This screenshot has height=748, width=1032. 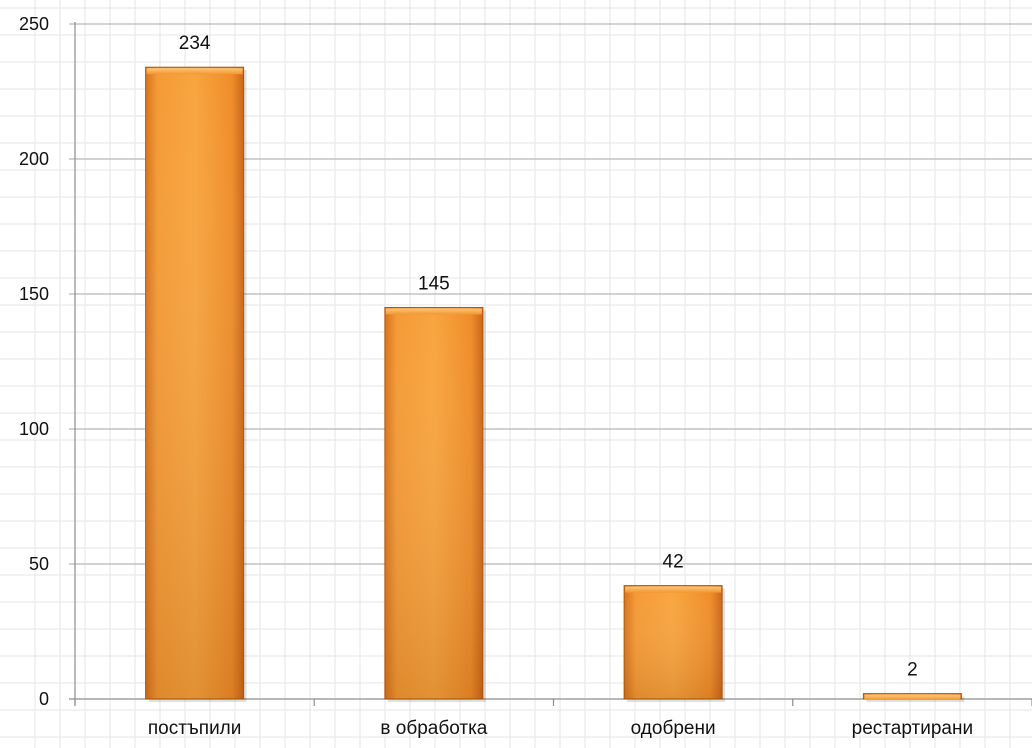 What do you see at coordinates (195, 43) in the screenshot?
I see `data-label: 234` at bounding box center [195, 43].